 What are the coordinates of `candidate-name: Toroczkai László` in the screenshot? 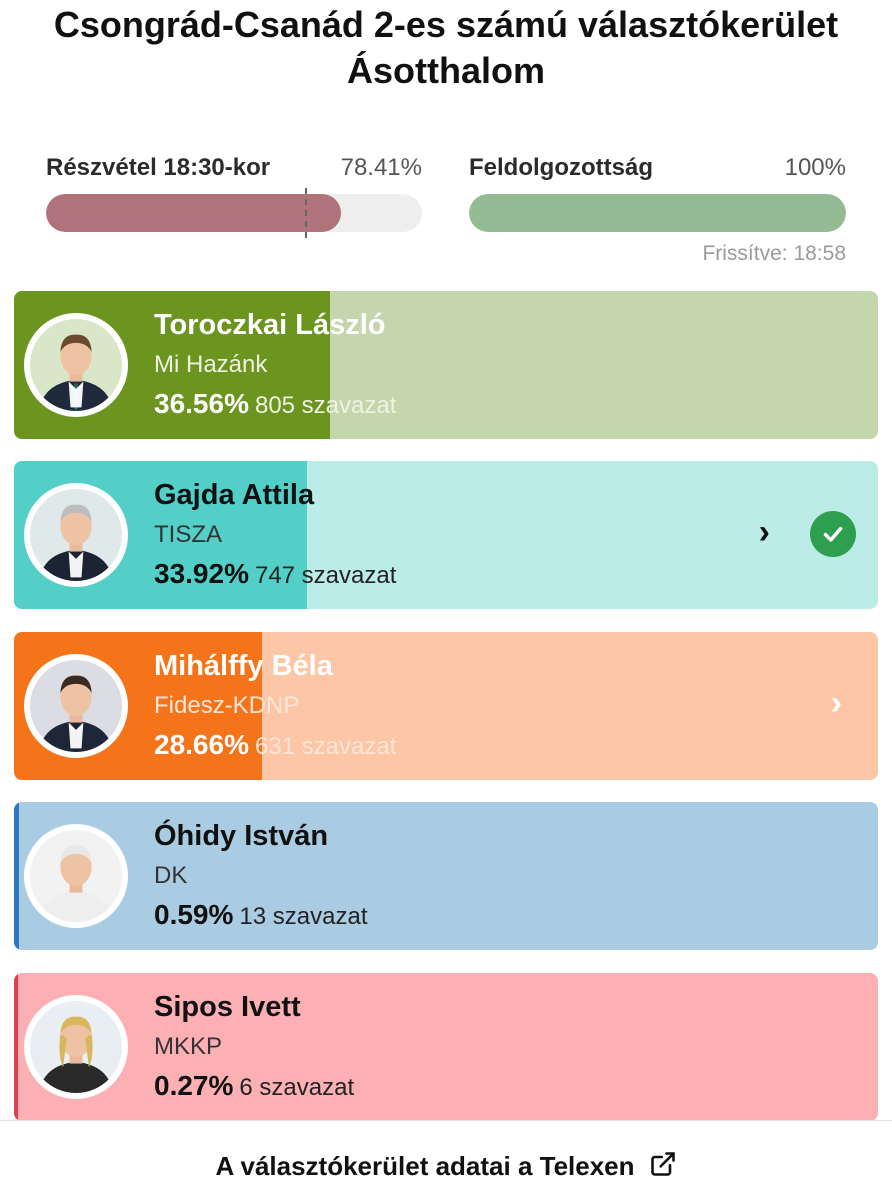 It's located at (270, 325).